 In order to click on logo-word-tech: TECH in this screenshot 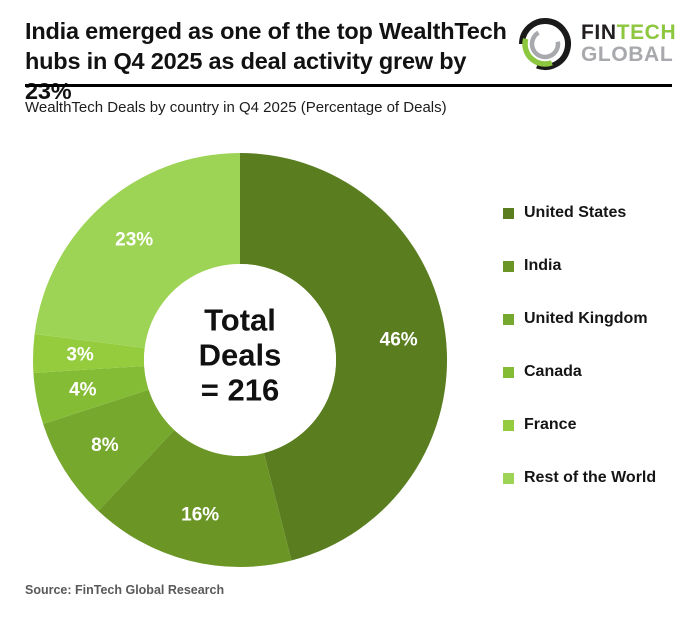, I will do `click(646, 32)`.